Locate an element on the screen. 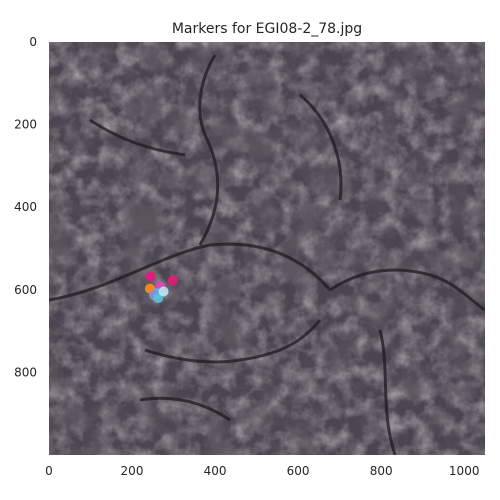 This screenshot has width=500, height=500. y-axis-ticks: 0 200 400 600 800 is located at coordinates (25, 207).